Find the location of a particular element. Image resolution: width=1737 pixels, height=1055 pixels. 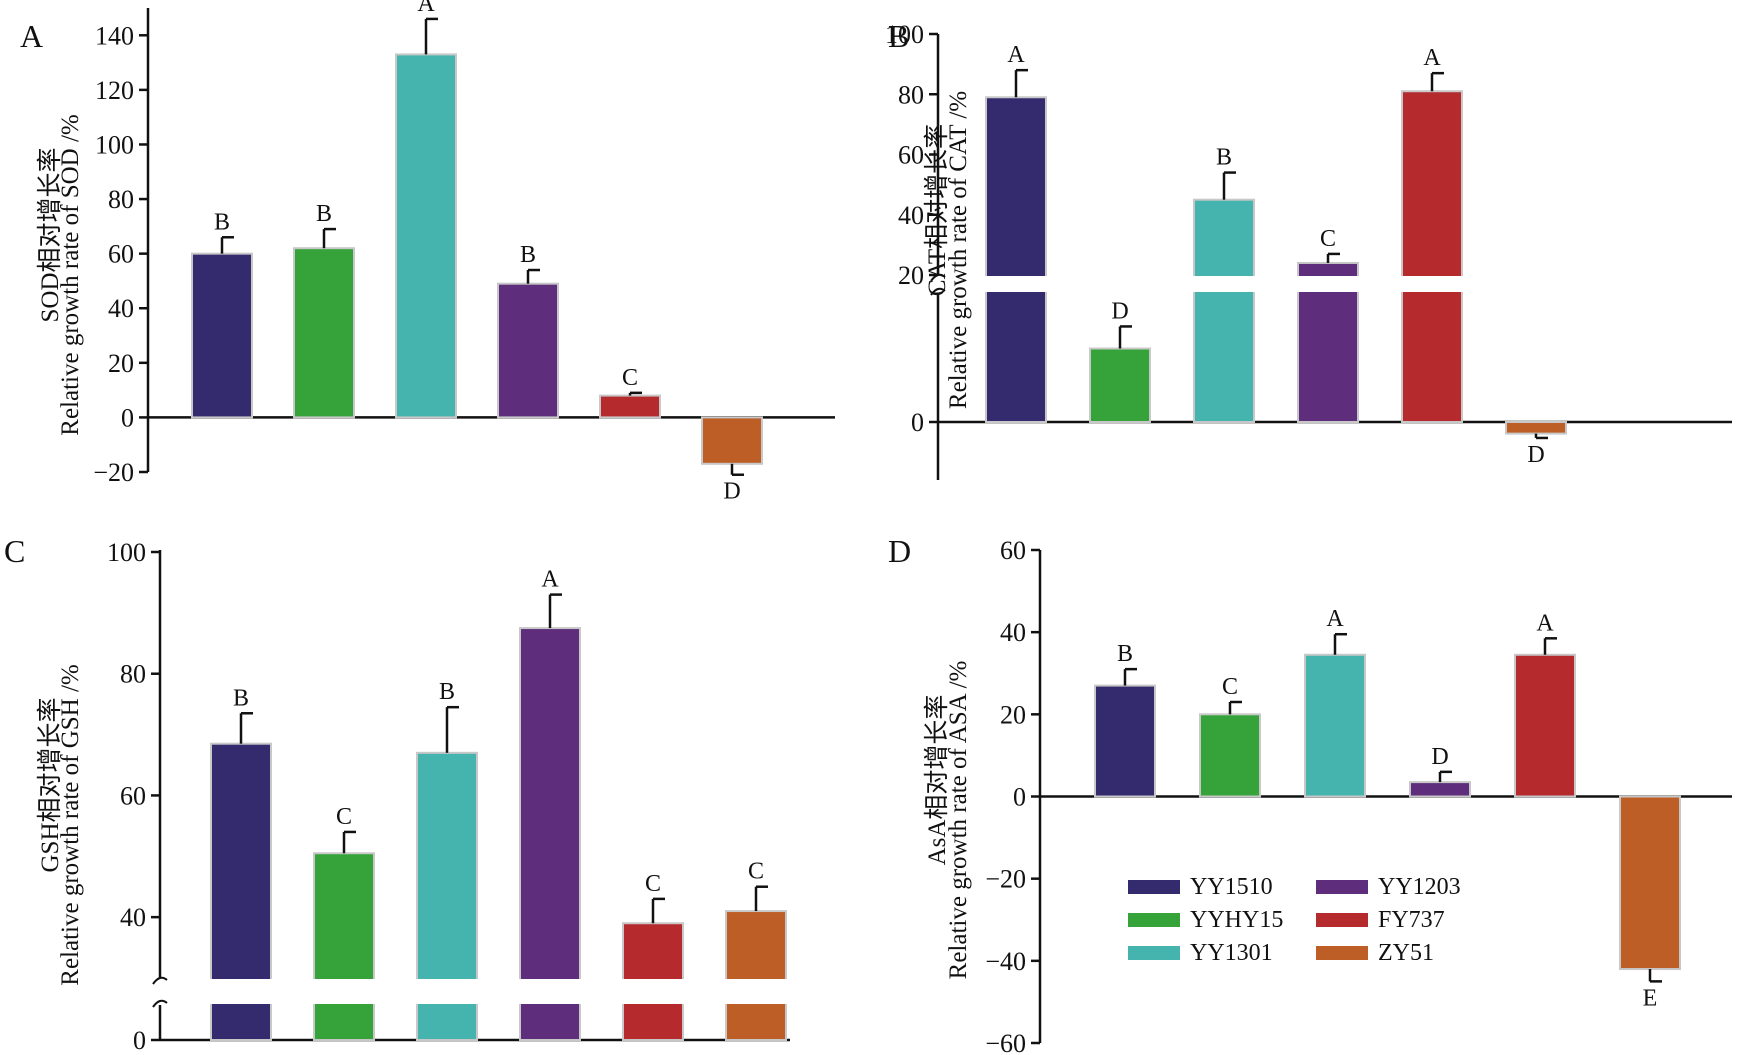

legend-swatch-yyhy15 is located at coordinates (1154, 920).